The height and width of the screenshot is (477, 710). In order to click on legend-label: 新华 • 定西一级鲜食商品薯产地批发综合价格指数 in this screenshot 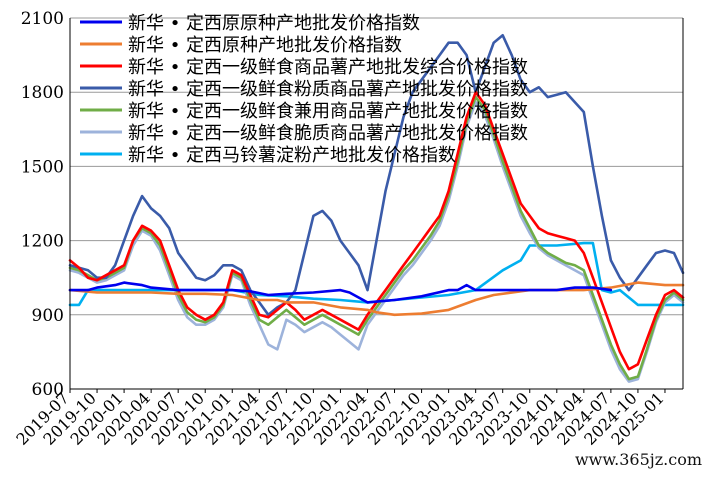, I will do `click(328, 67)`.